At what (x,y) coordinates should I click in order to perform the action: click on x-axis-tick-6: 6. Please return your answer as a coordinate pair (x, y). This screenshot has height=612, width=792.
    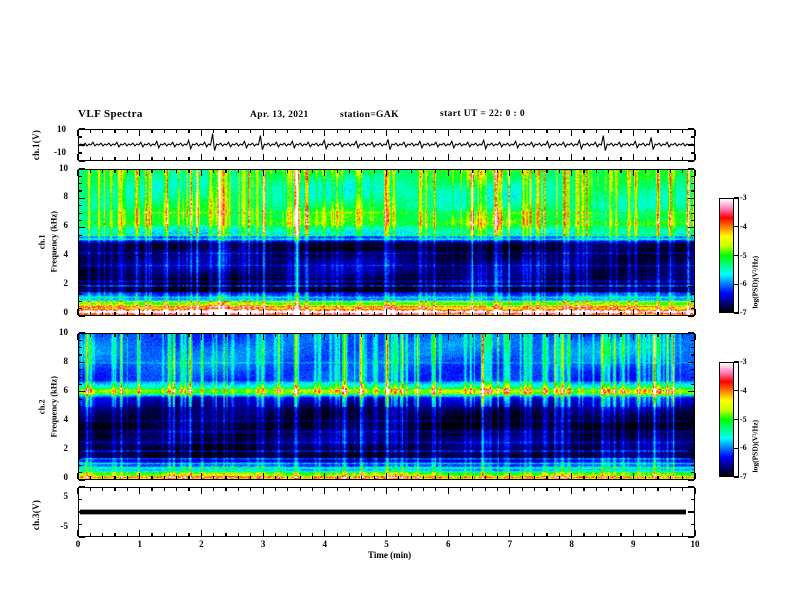
    Looking at the image, I should click on (448, 544).